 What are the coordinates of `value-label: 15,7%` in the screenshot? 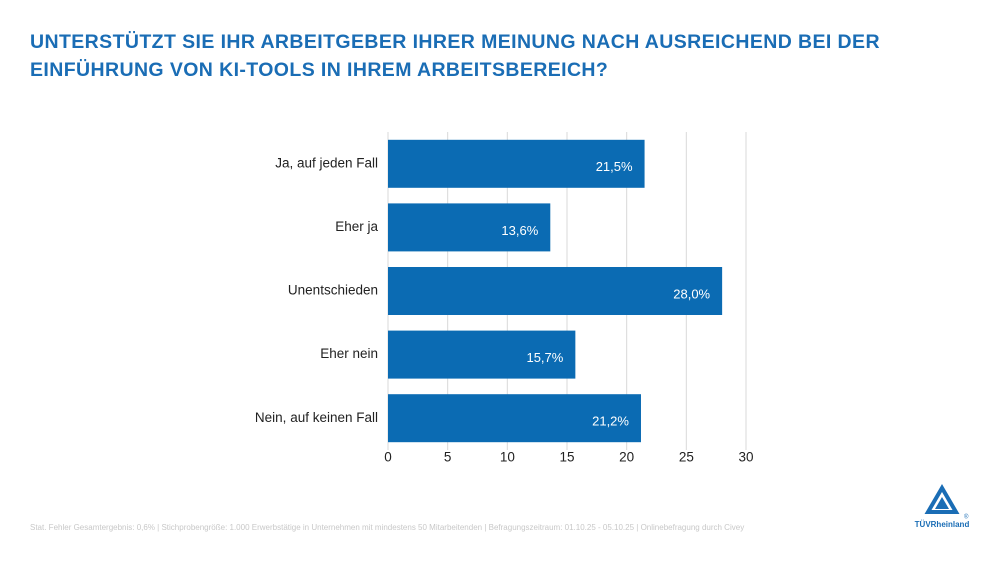 It's located at (544, 357).